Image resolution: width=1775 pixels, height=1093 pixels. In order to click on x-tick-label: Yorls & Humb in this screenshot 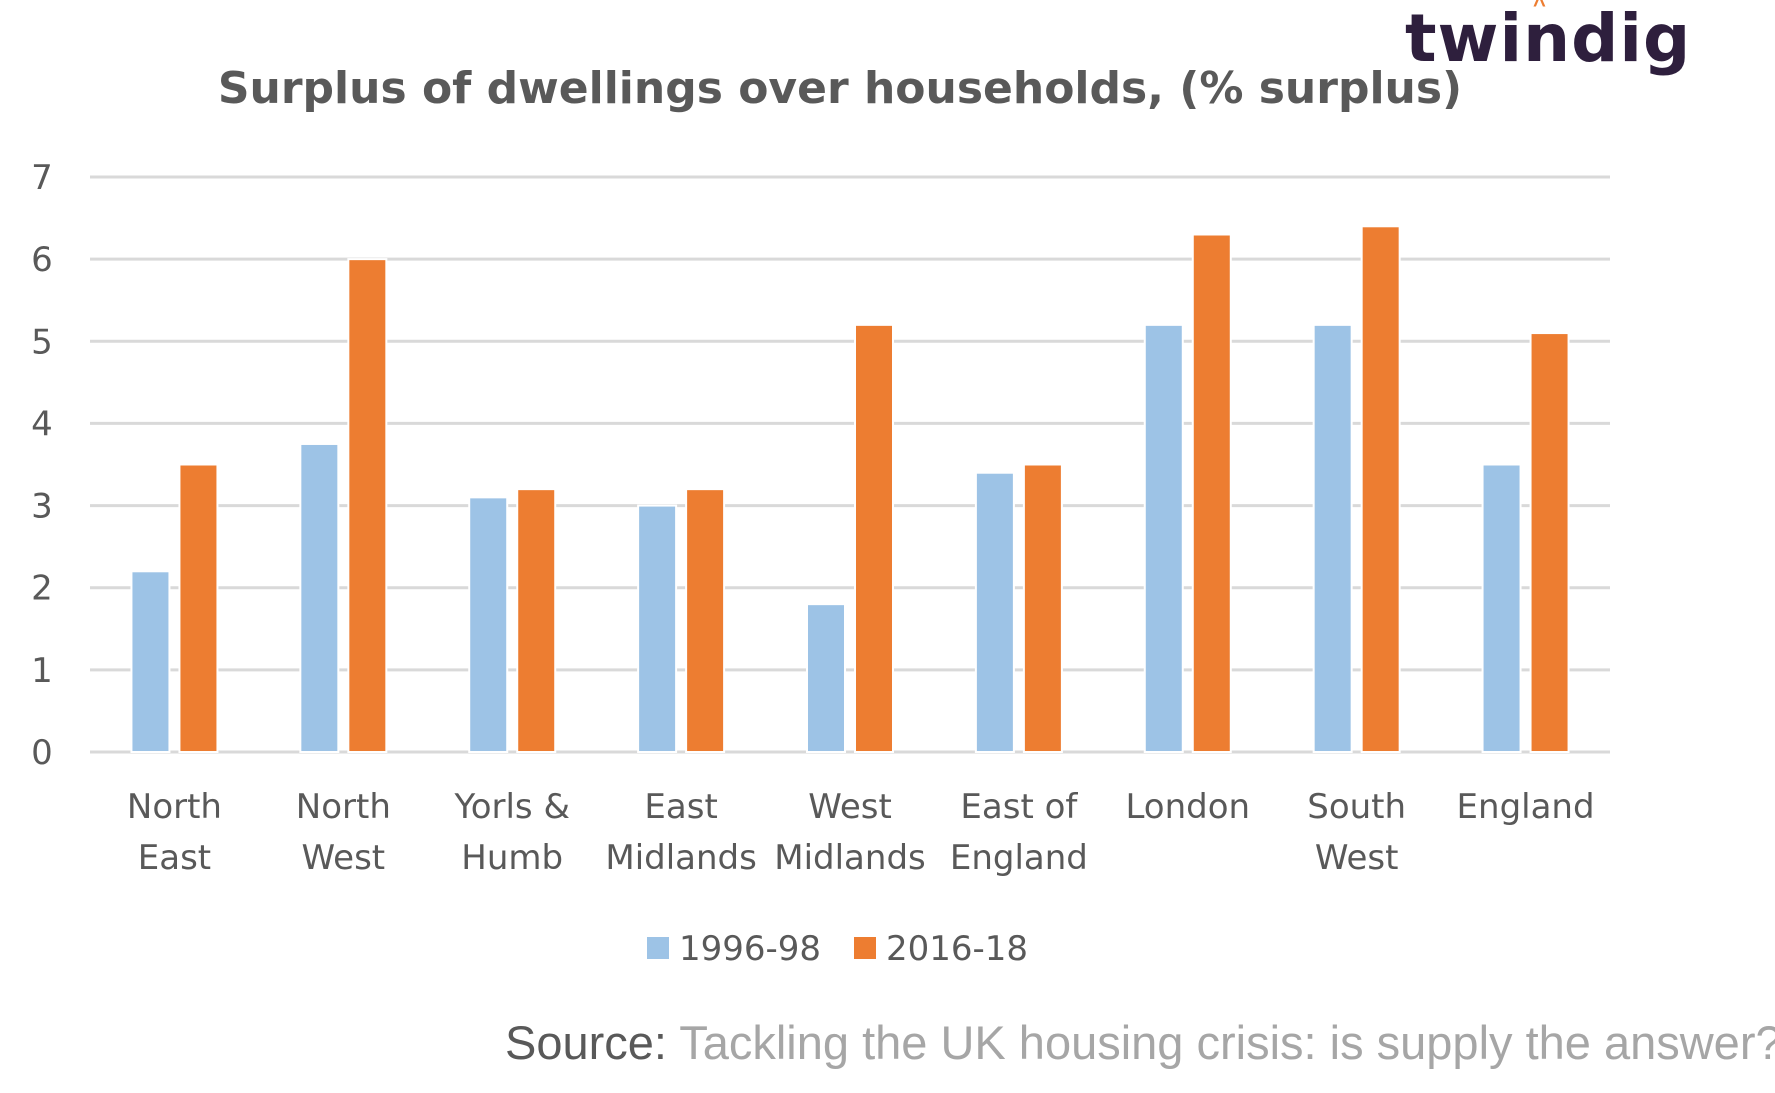, I will do `click(511, 832)`.